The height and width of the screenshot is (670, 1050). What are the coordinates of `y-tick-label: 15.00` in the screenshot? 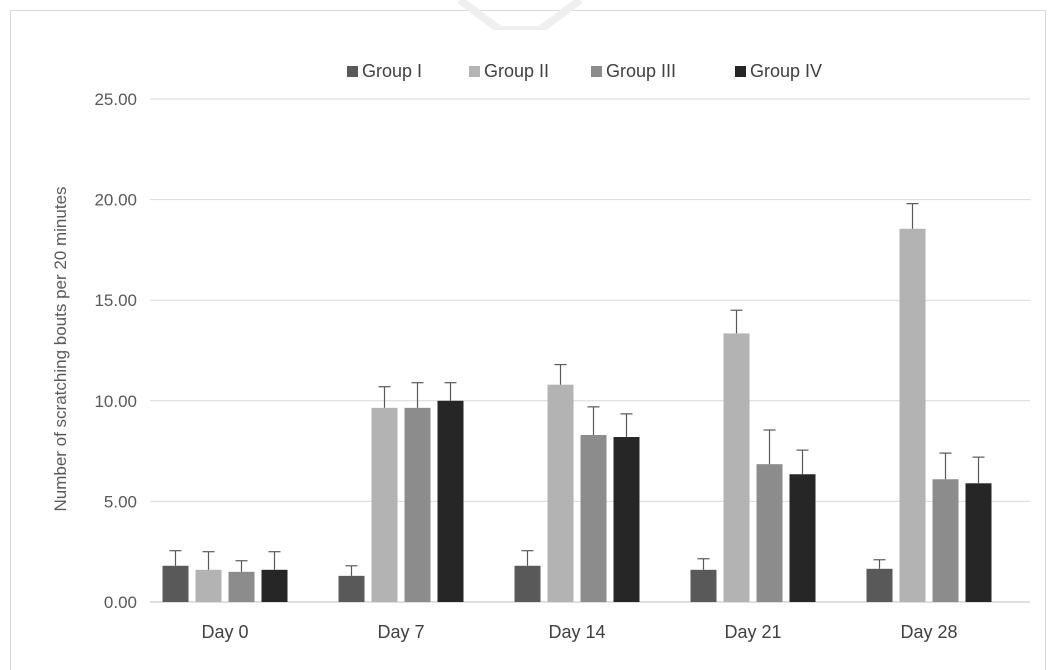 It's located at (115, 300).